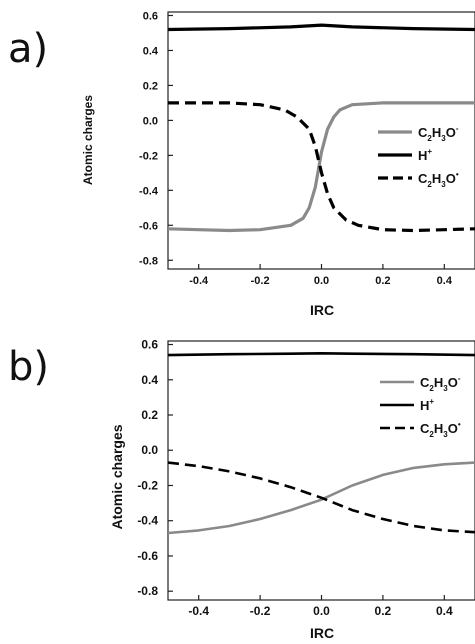 The image size is (475, 644). Describe the element at coordinates (147, 521) in the screenshot. I see `y-tick-label-b: -0.4` at that location.